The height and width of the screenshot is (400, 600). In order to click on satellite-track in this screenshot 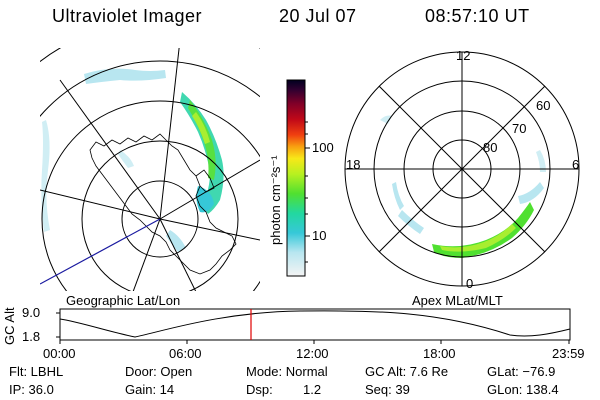, I will do `click(100, 251)`.